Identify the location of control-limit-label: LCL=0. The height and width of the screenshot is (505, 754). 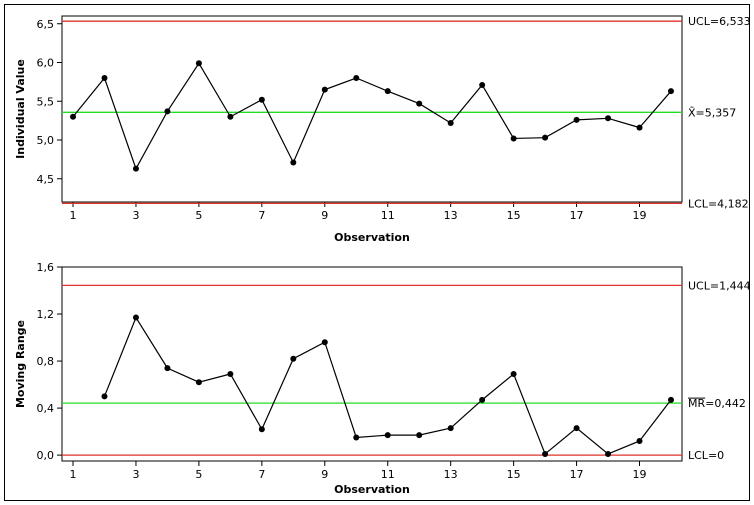
(706, 455).